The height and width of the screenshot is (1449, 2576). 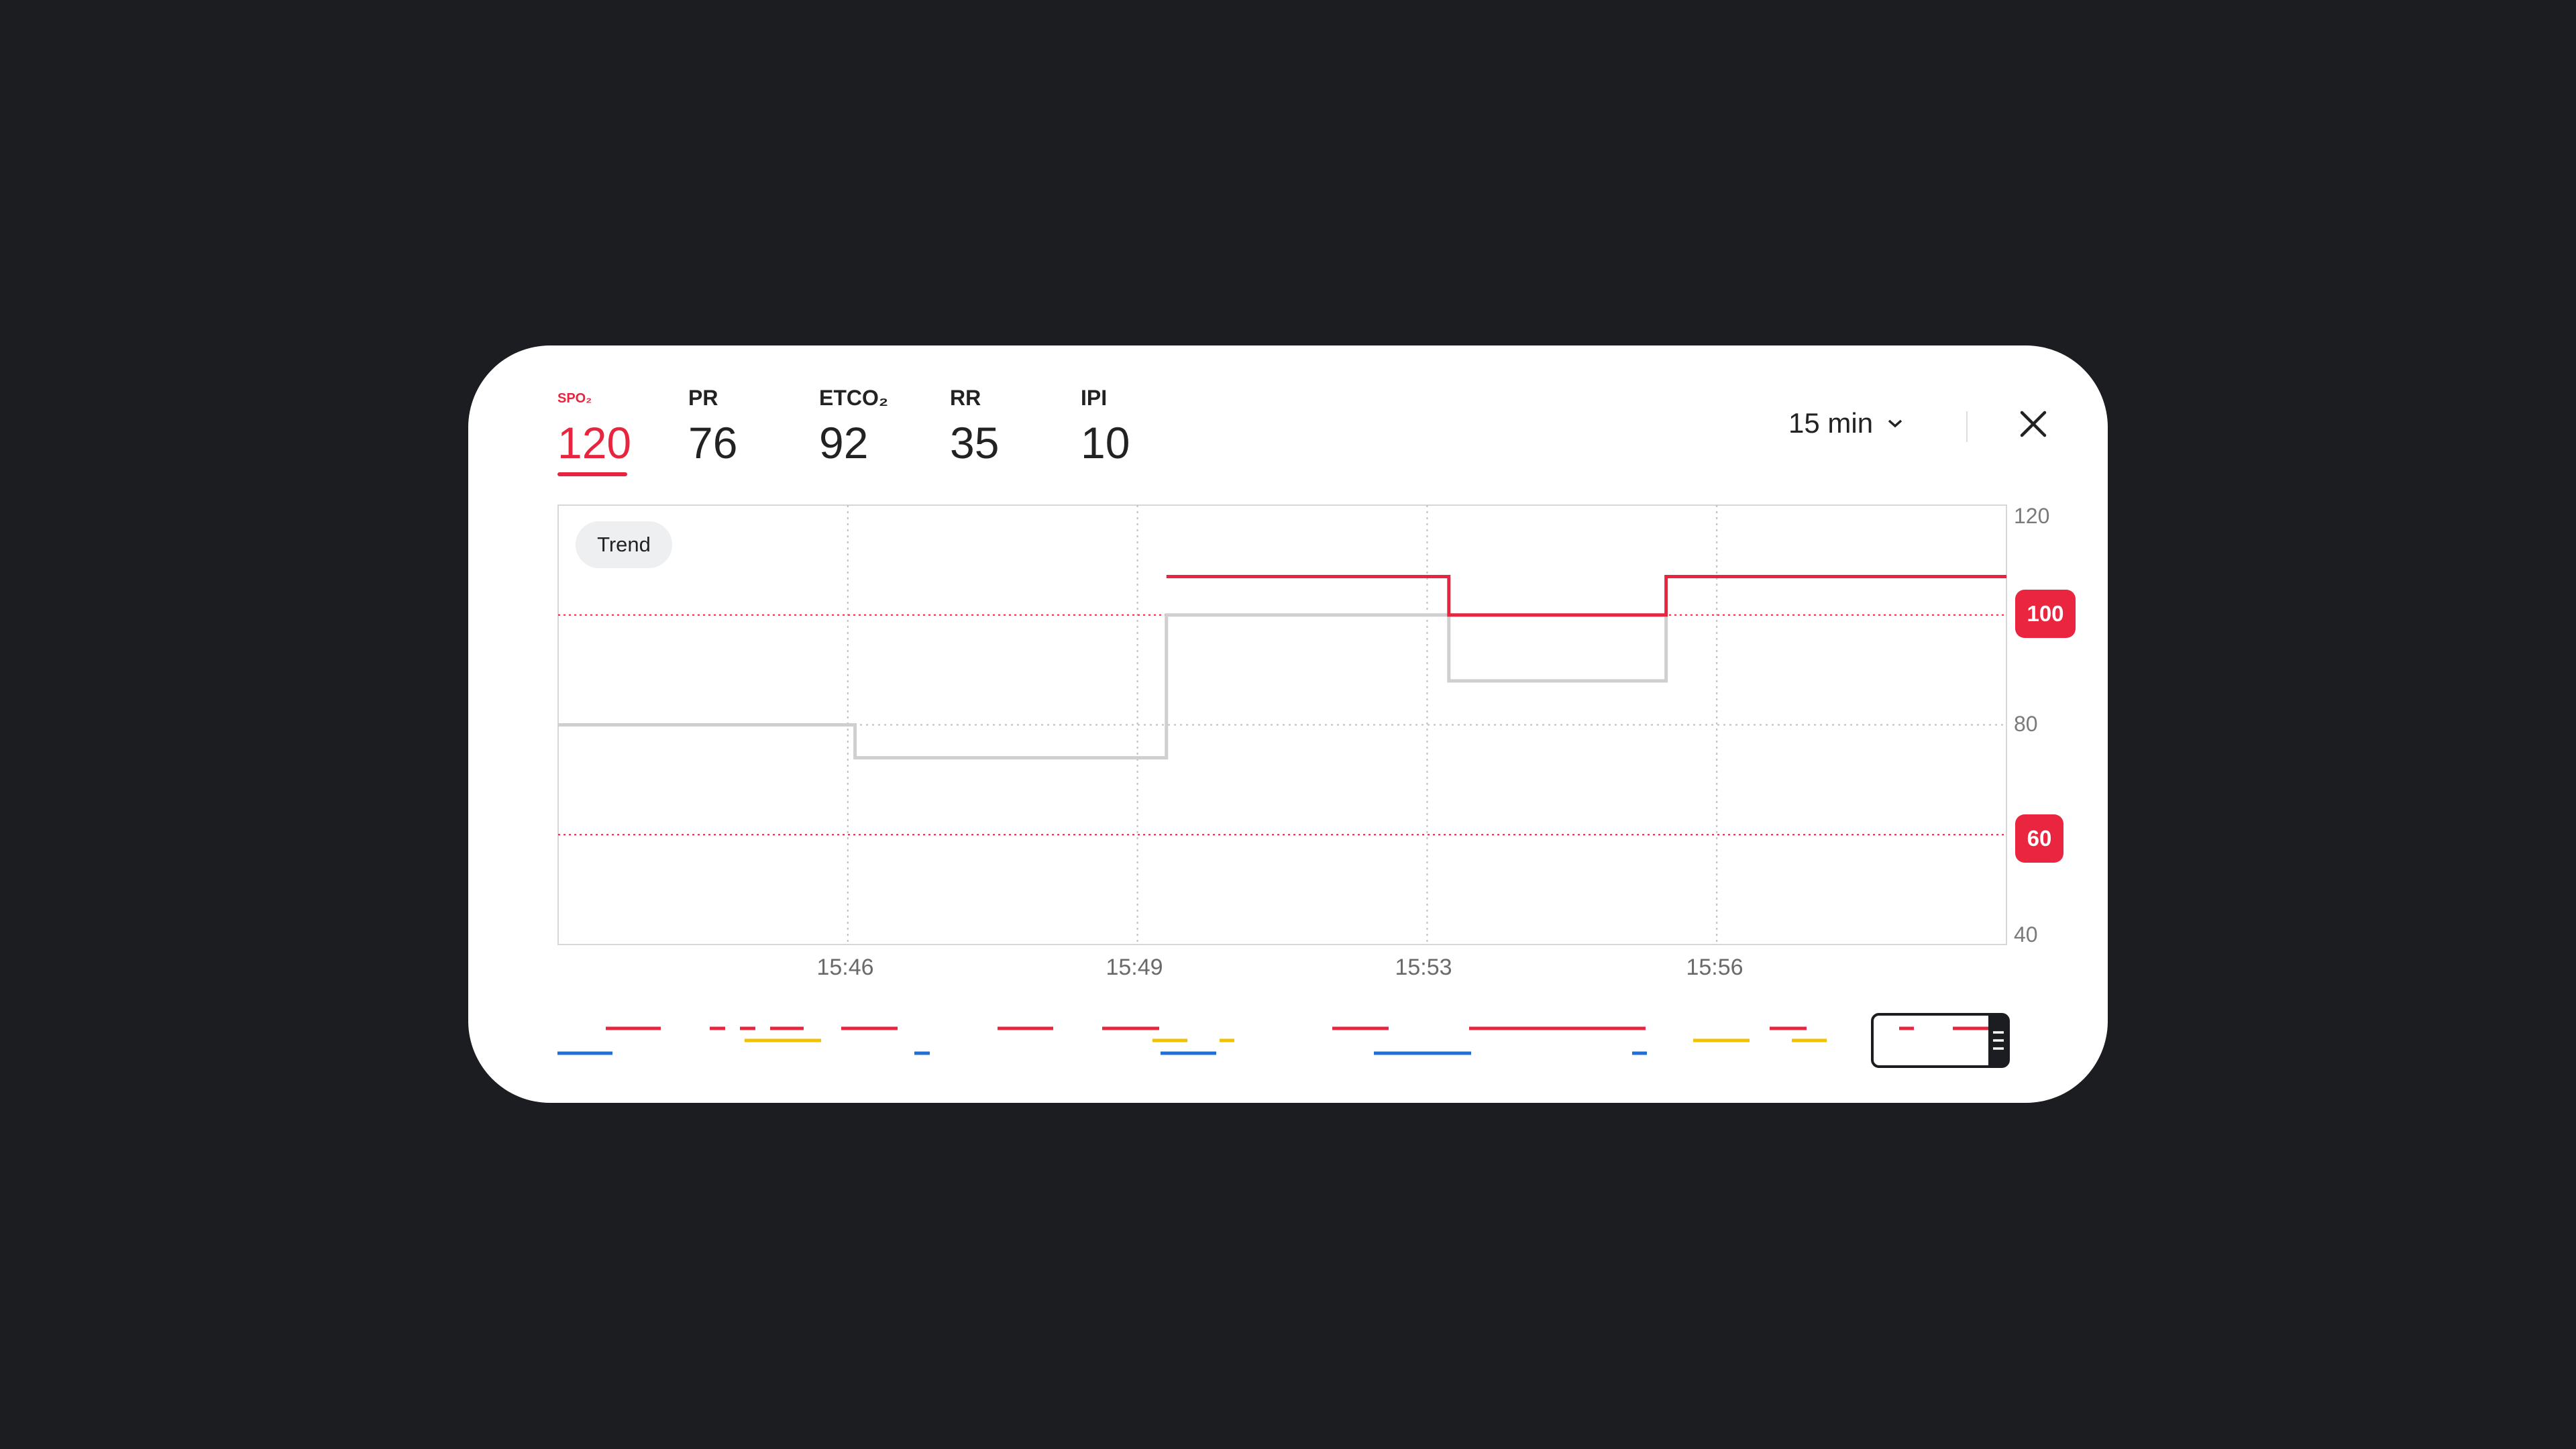 What do you see at coordinates (713, 443) in the screenshot?
I see `tab-value: 76` at bounding box center [713, 443].